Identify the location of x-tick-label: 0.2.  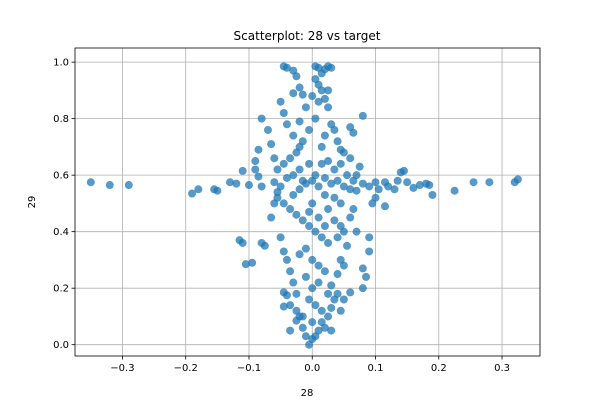
(439, 368).